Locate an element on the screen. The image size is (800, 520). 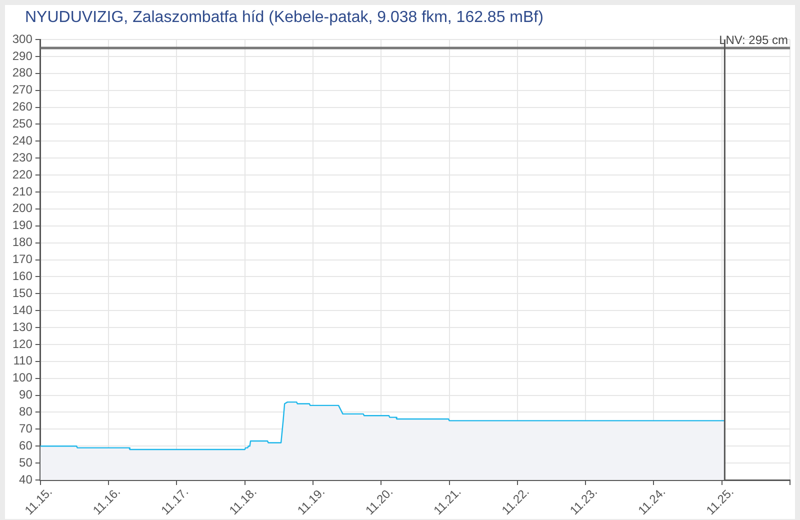
y-tick-label: 50 is located at coordinates (26, 462).